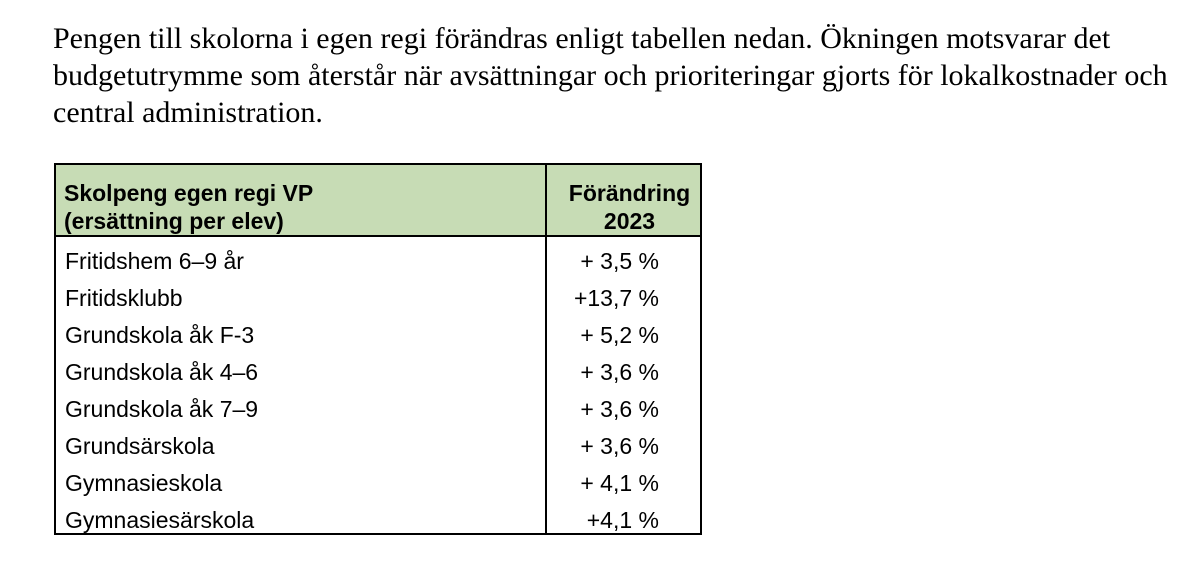  I want to click on row-category: Grundskola åk 4–6, so click(162, 372).